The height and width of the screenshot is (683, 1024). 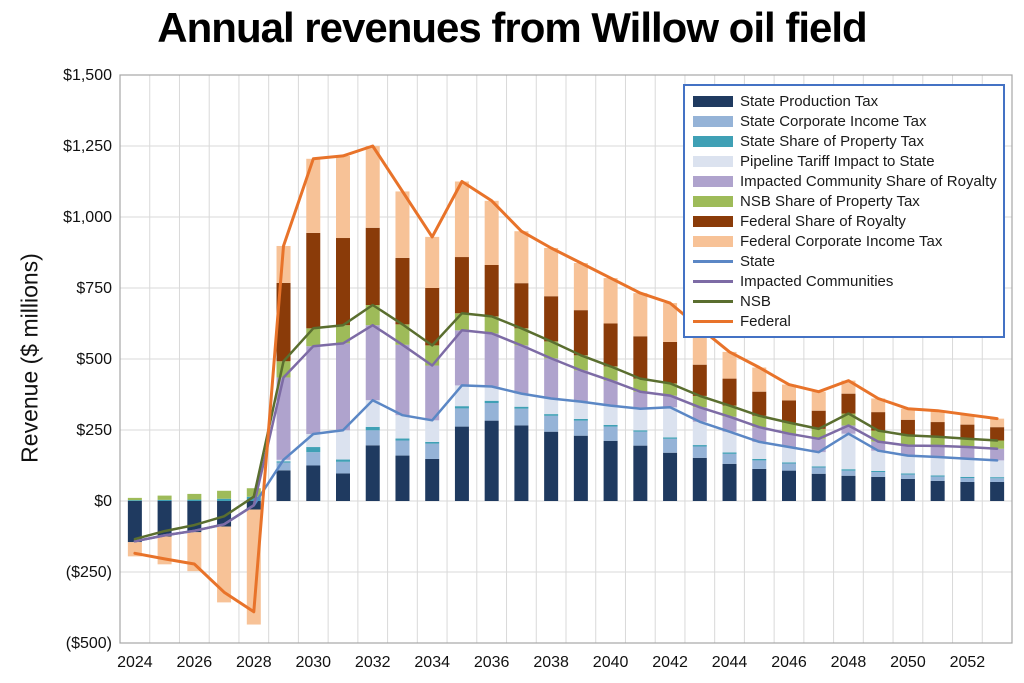 What do you see at coordinates (87, 75) in the screenshot?
I see `y-tick-label: $1,500` at bounding box center [87, 75].